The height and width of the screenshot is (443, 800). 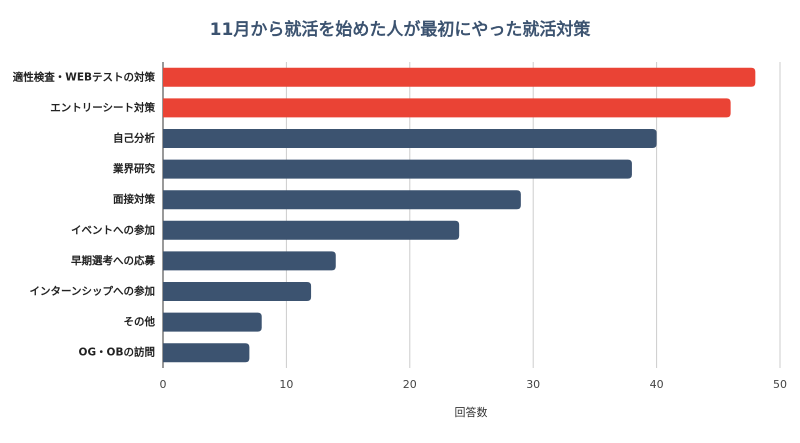 What do you see at coordinates (140, 321) in the screenshot?
I see `y-tick-label: その他` at bounding box center [140, 321].